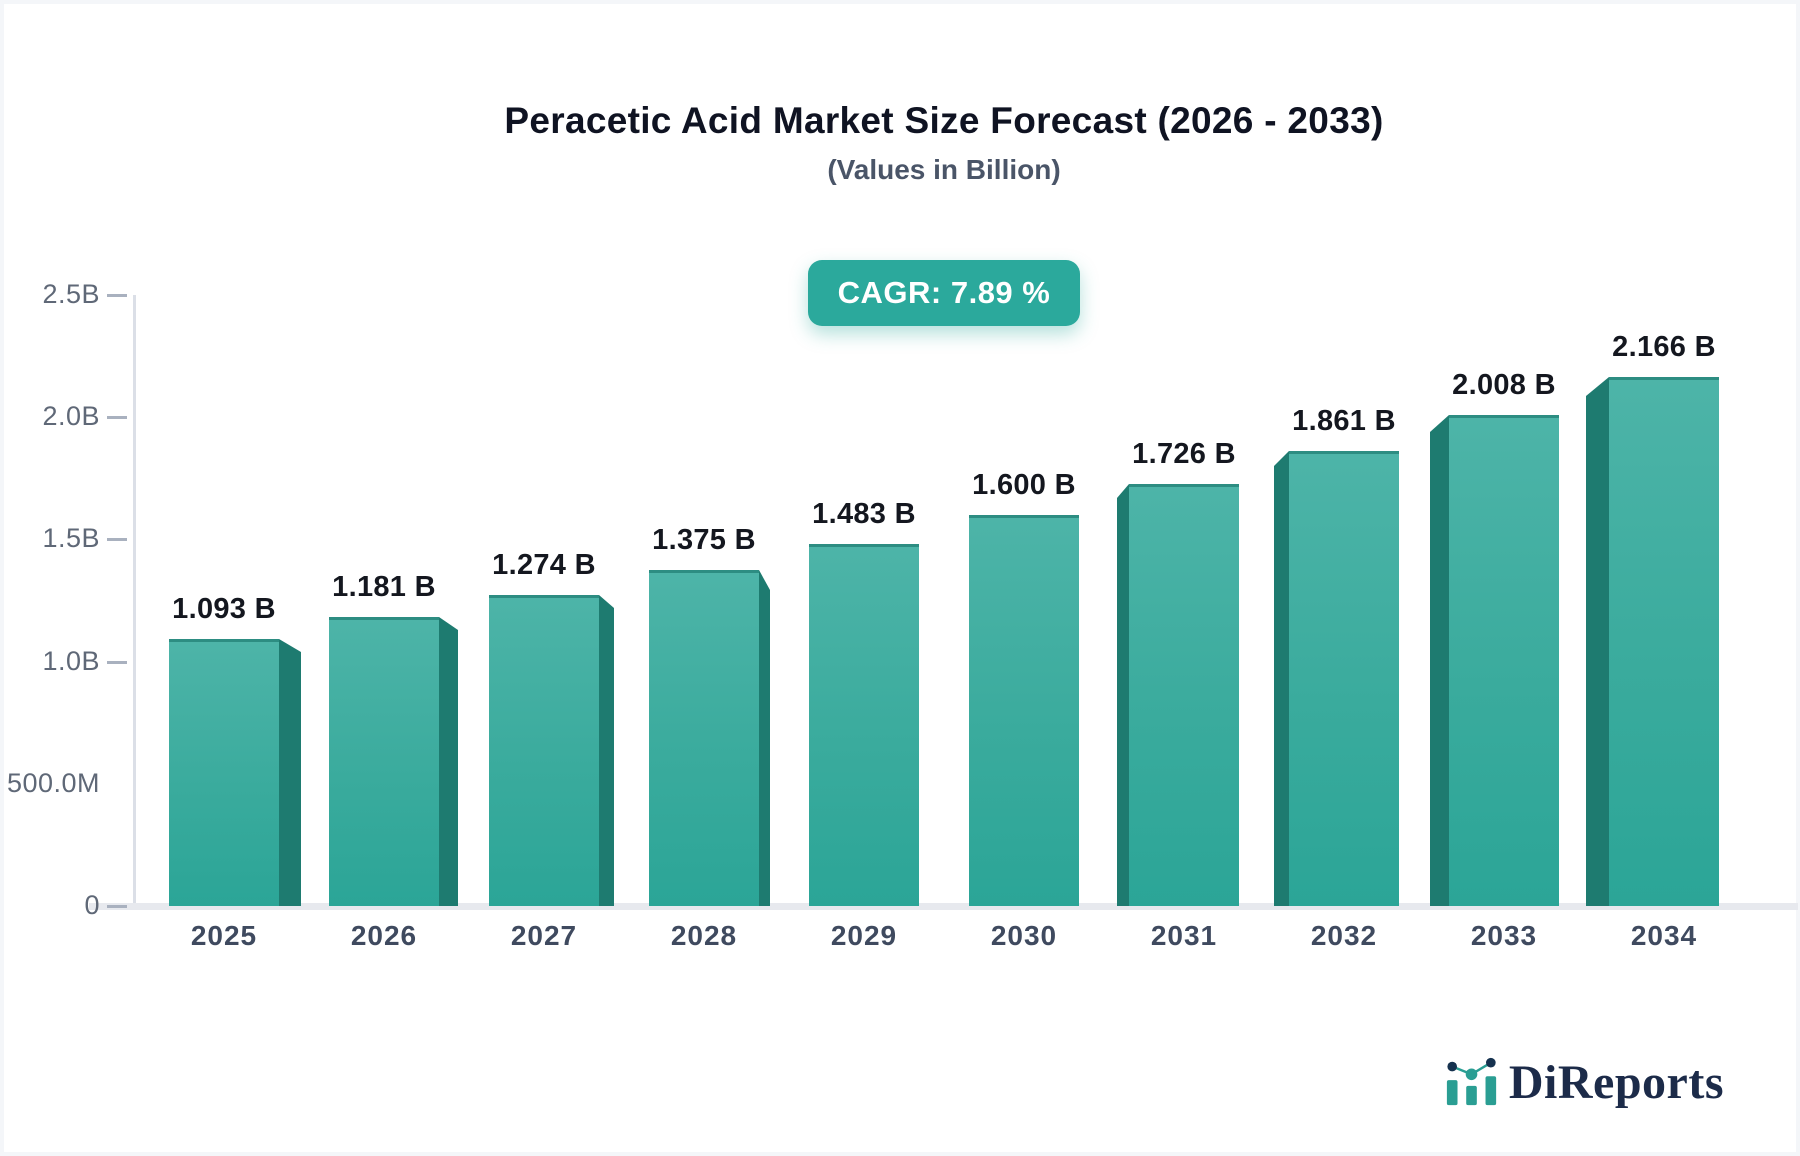 The image size is (1800, 1156). Describe the element at coordinates (71, 416) in the screenshot. I see `y-axis-tick-label: 2.0B` at that location.